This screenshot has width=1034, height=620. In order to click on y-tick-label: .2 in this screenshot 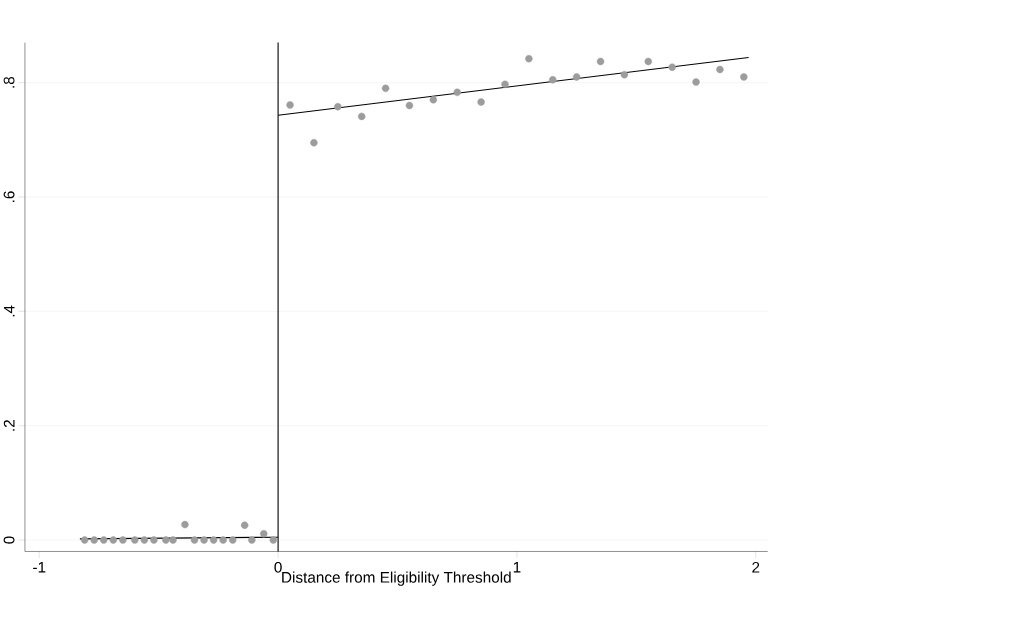, I will do `click(9, 425)`.